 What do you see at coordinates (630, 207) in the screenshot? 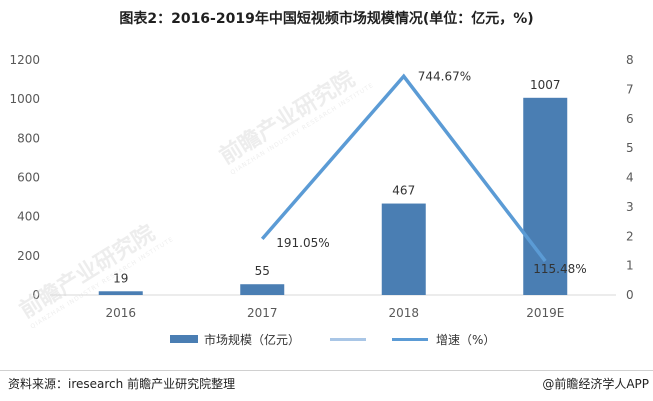
I see `y-right-tick-label: 3` at bounding box center [630, 207].